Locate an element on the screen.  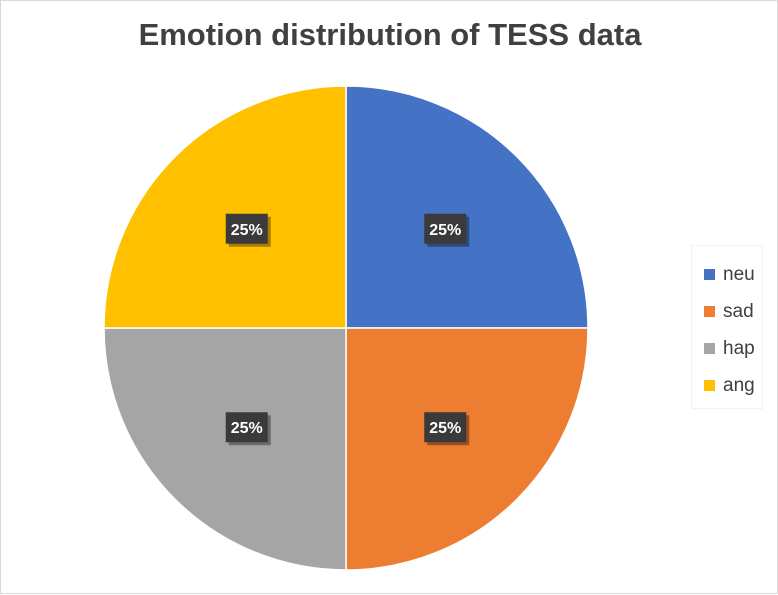
legend-swatch-neu is located at coordinates (709, 274).